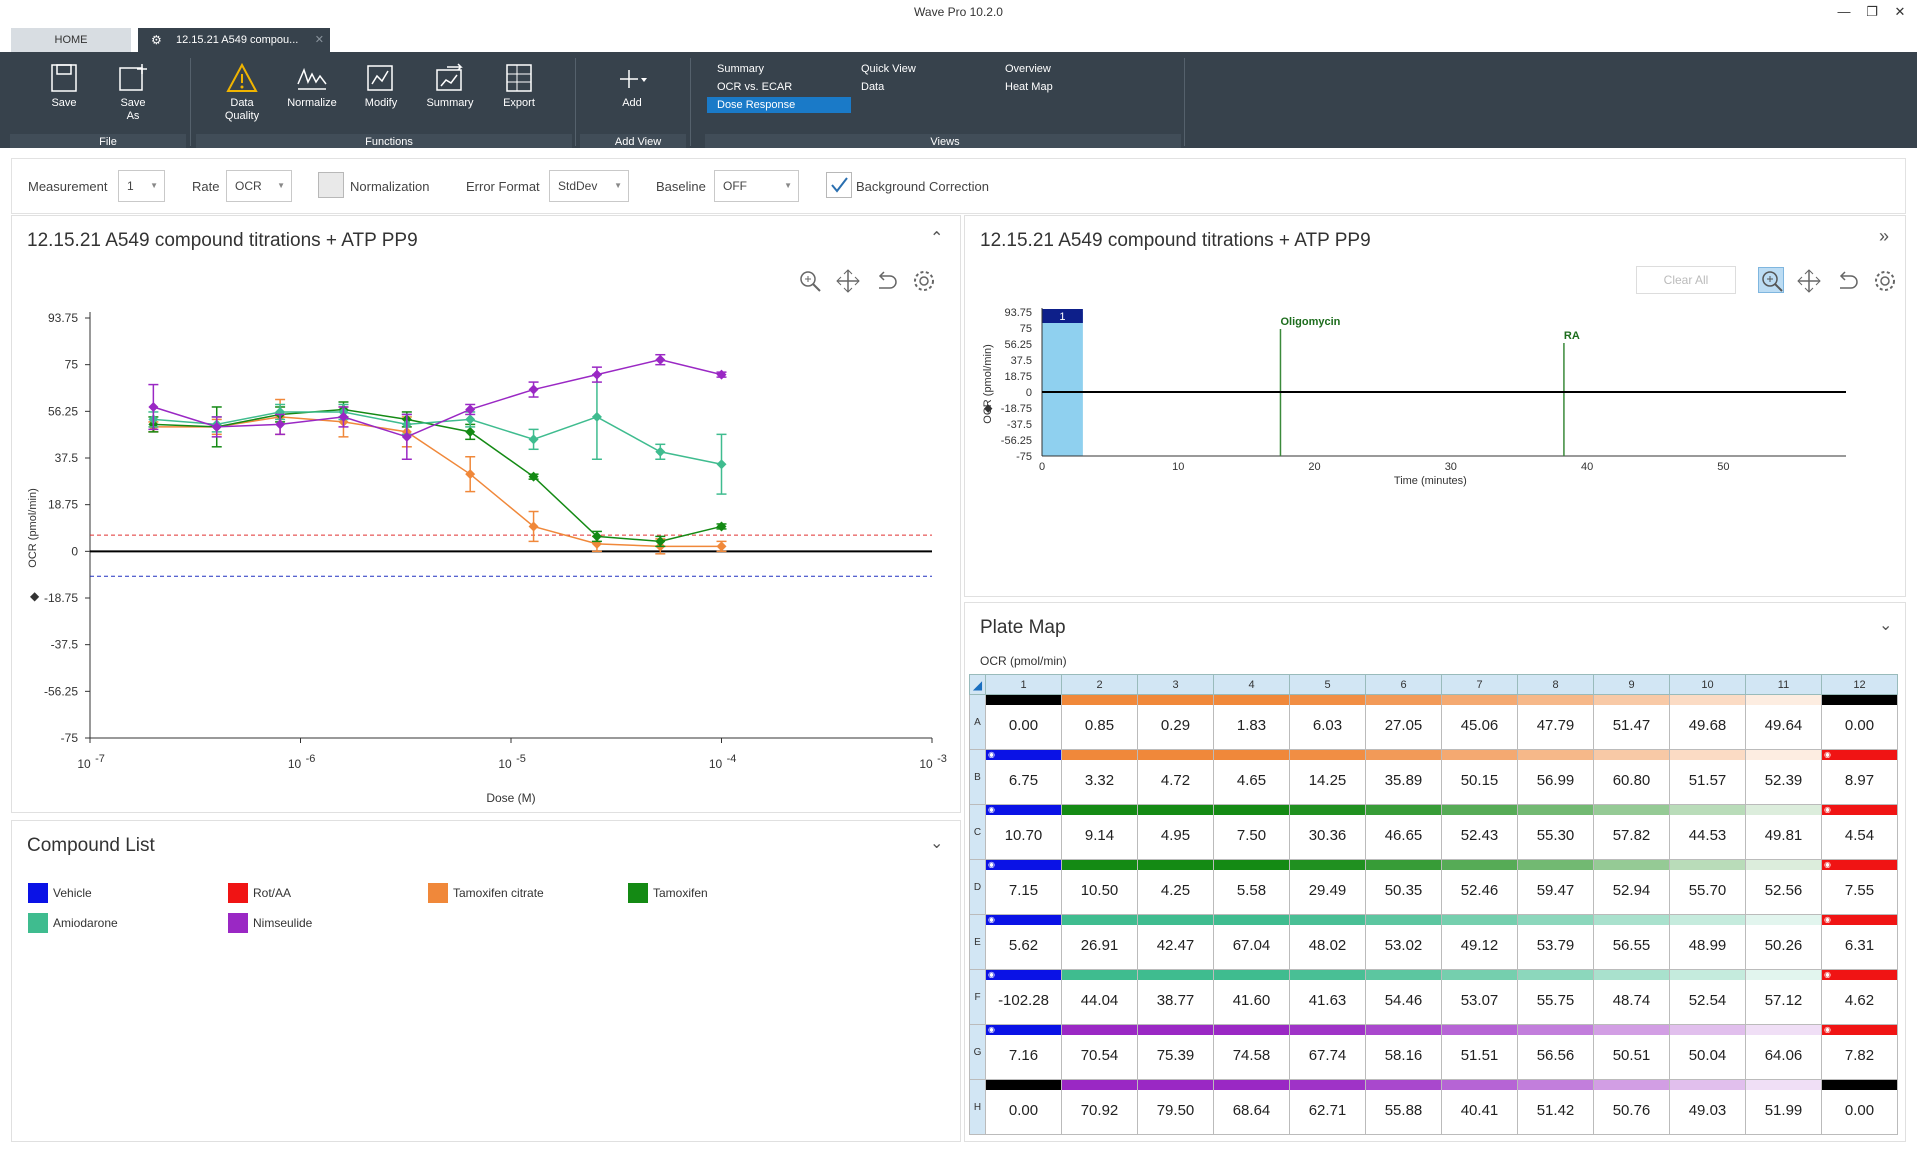 This screenshot has height=1152, width=1917. Describe the element at coordinates (1631, 832) in the screenshot. I see `plate-well: 57.82` at that location.